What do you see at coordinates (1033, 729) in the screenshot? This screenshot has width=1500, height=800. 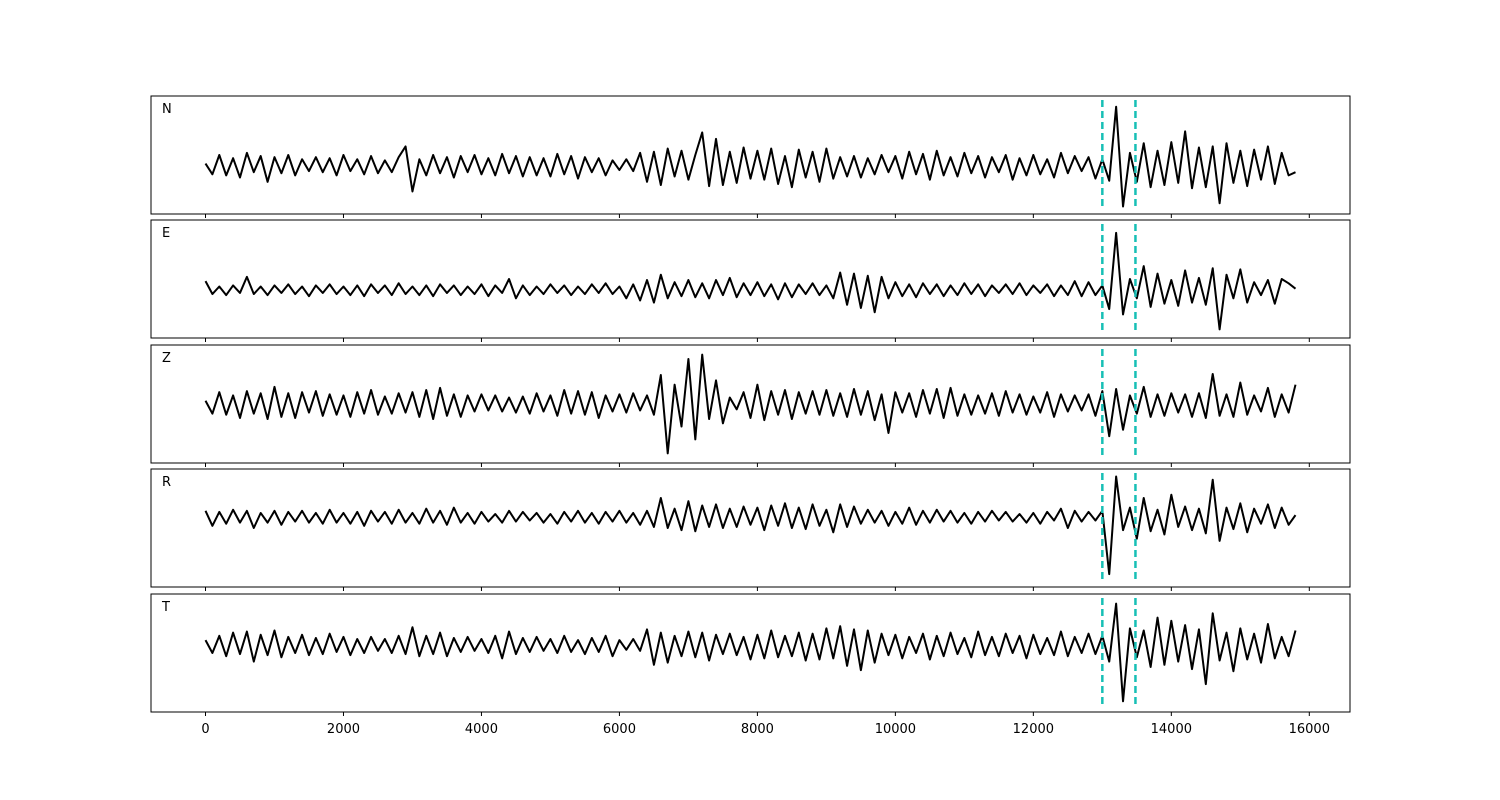 I see `x-tick-label: 12000` at bounding box center [1033, 729].